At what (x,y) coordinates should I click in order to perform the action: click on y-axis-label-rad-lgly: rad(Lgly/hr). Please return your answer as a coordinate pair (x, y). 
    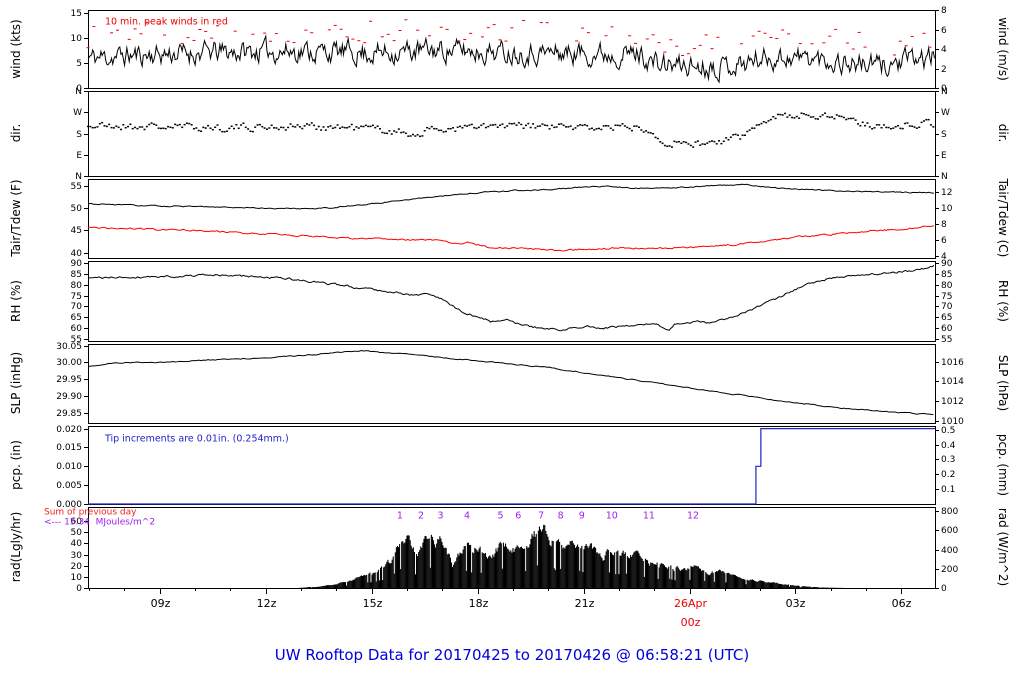
    Looking at the image, I should click on (16, 547).